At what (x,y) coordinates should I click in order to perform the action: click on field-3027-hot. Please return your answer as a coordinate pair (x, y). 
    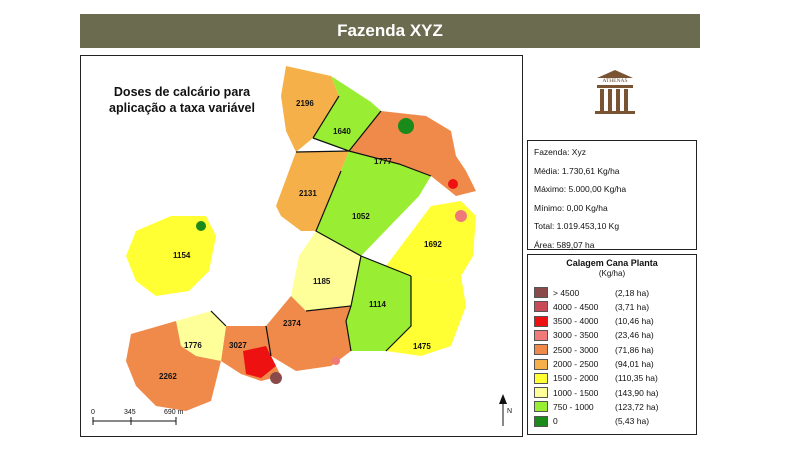
    Looking at the image, I should click on (259, 362).